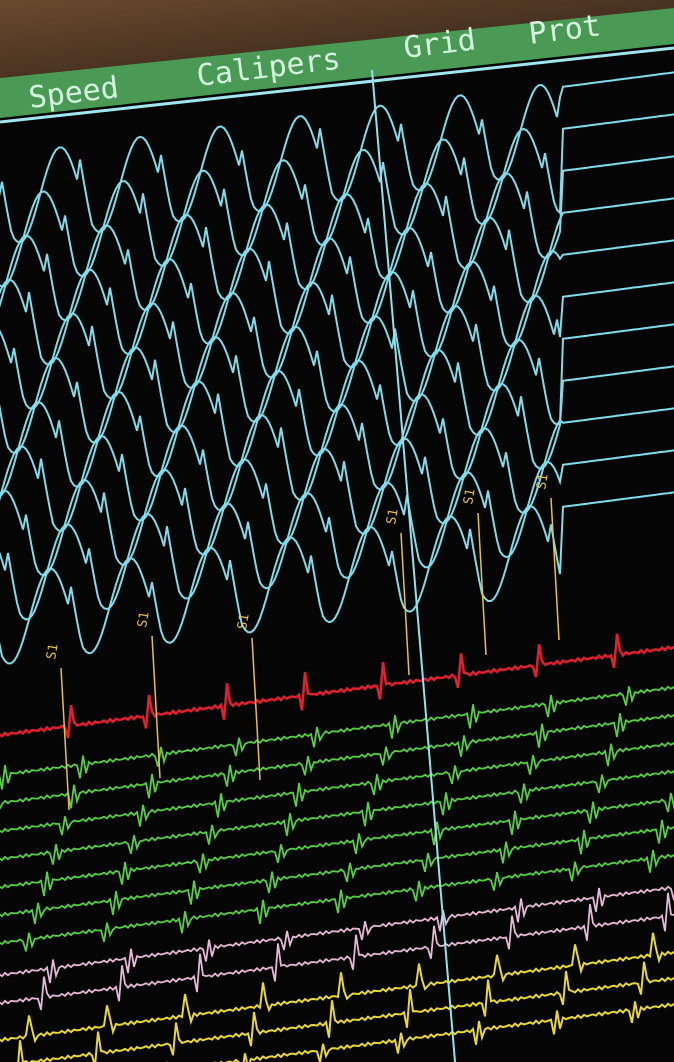 This screenshot has height=1062, width=674. I want to click on menu-bar, so click(337, 63).